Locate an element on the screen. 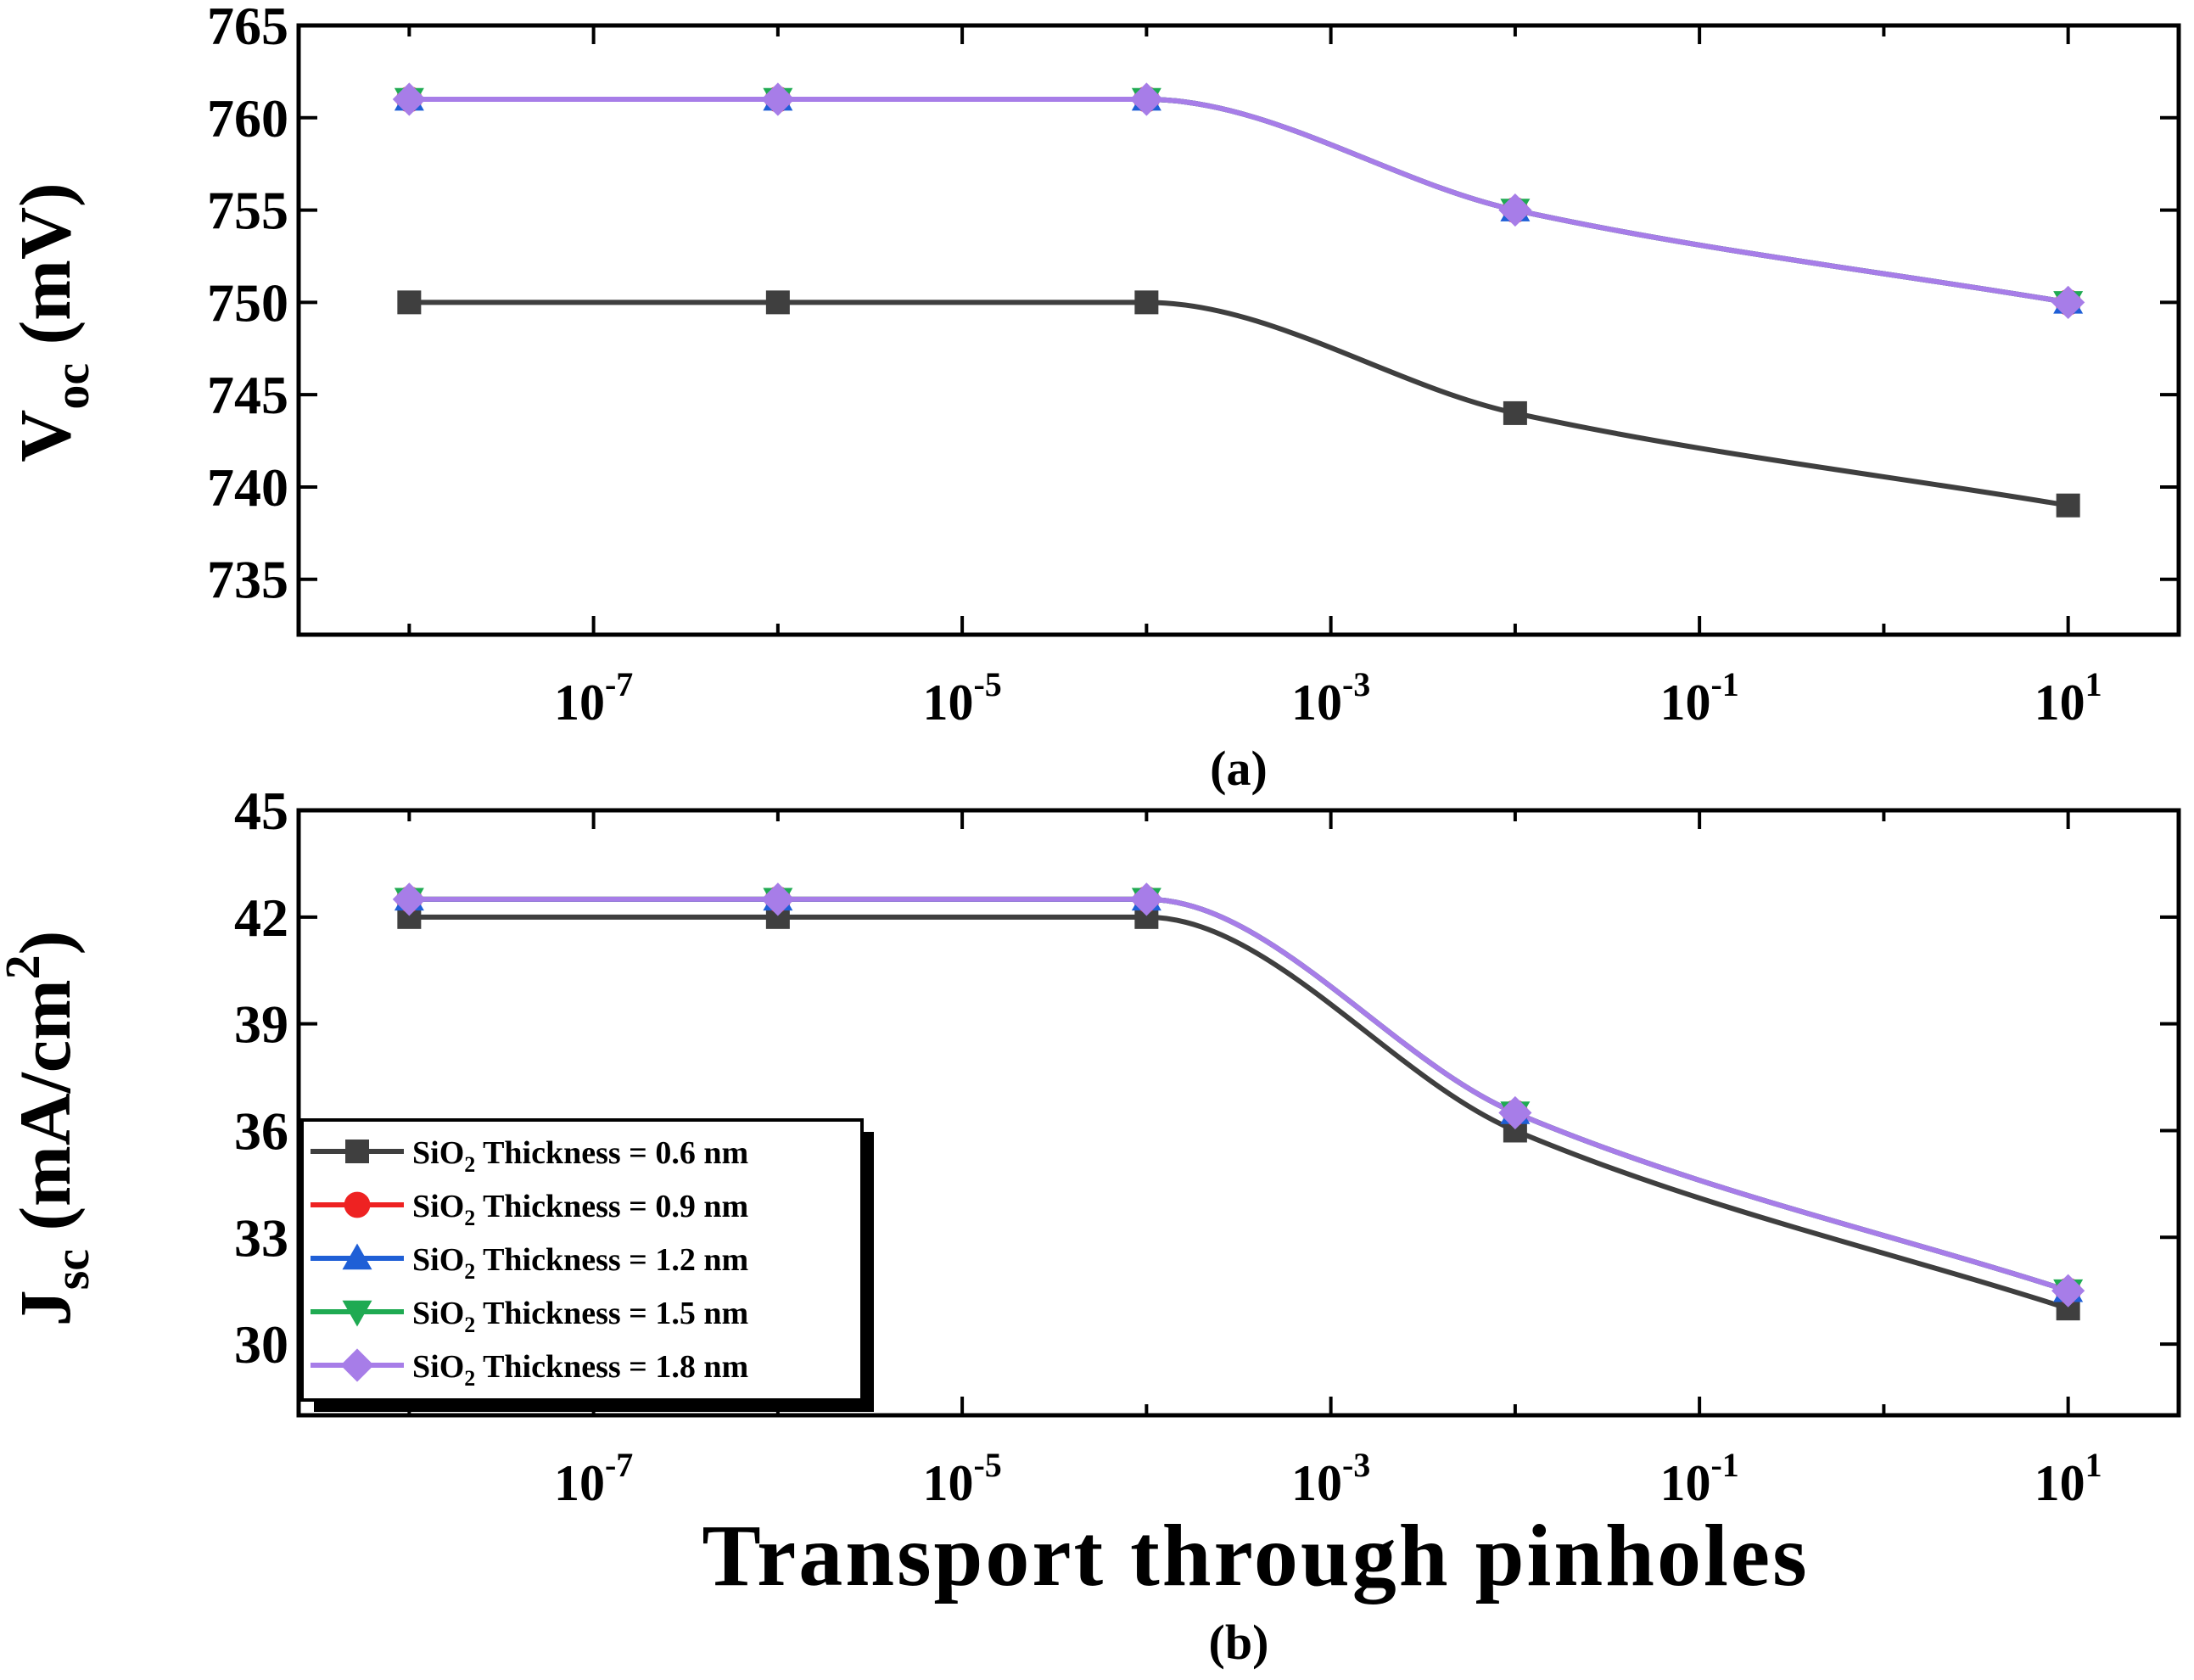  y-axis-label: Voc (mV) is located at coordinates (51, 322).